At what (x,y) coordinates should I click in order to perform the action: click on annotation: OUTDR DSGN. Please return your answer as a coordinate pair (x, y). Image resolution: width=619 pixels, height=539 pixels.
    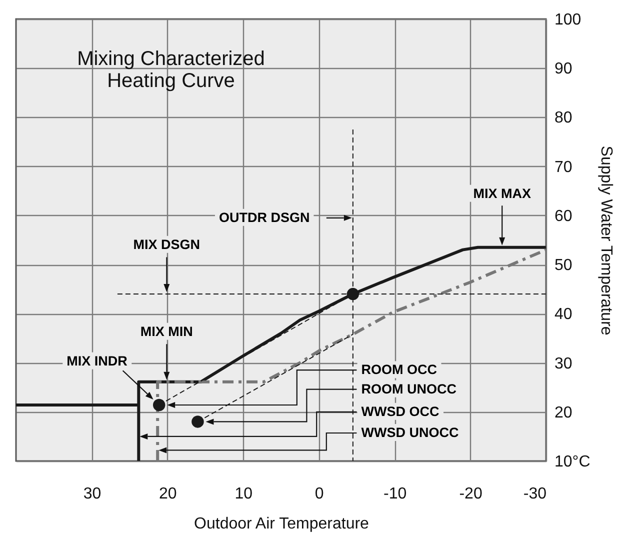
    Looking at the image, I should click on (264, 217).